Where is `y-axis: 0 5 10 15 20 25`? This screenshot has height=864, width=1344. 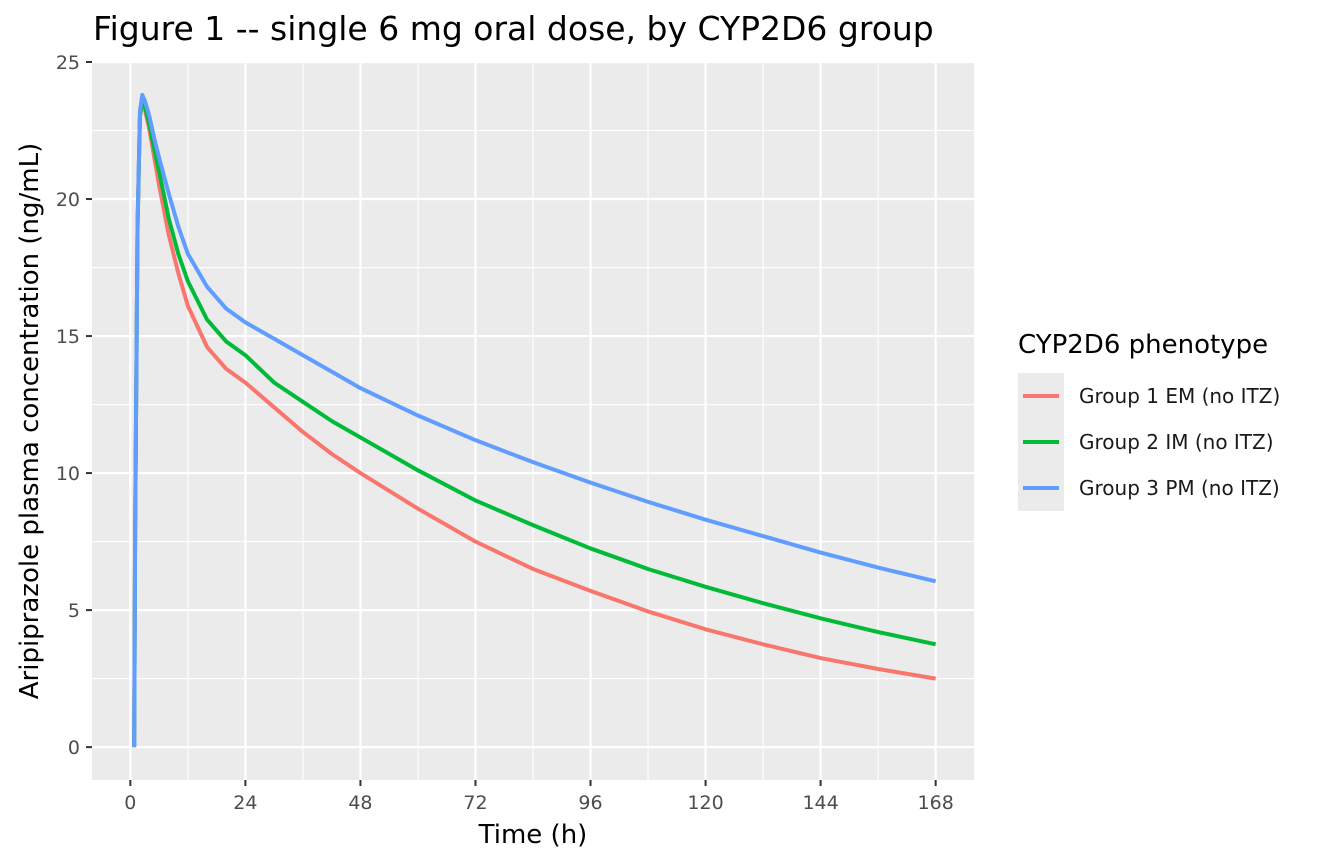 y-axis: 0 5 10 15 20 25 is located at coordinates (74, 405).